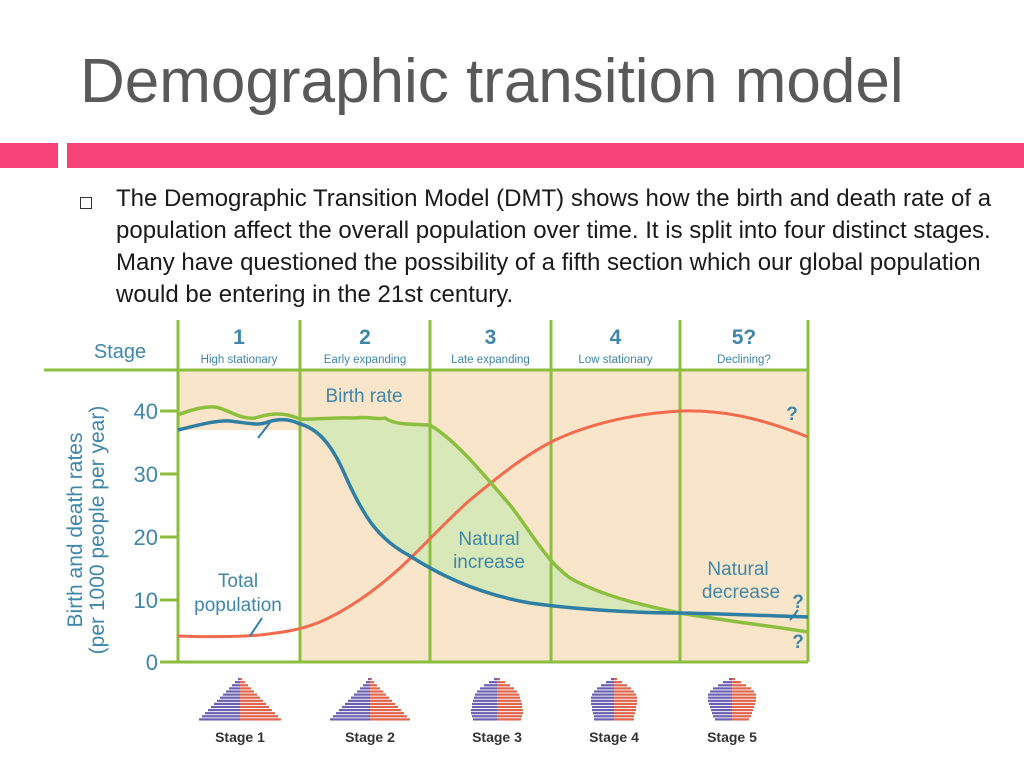 Image resolution: width=1024 pixels, height=768 pixels. I want to click on y-axis-label-line1: Birth and death rates, so click(75, 530).